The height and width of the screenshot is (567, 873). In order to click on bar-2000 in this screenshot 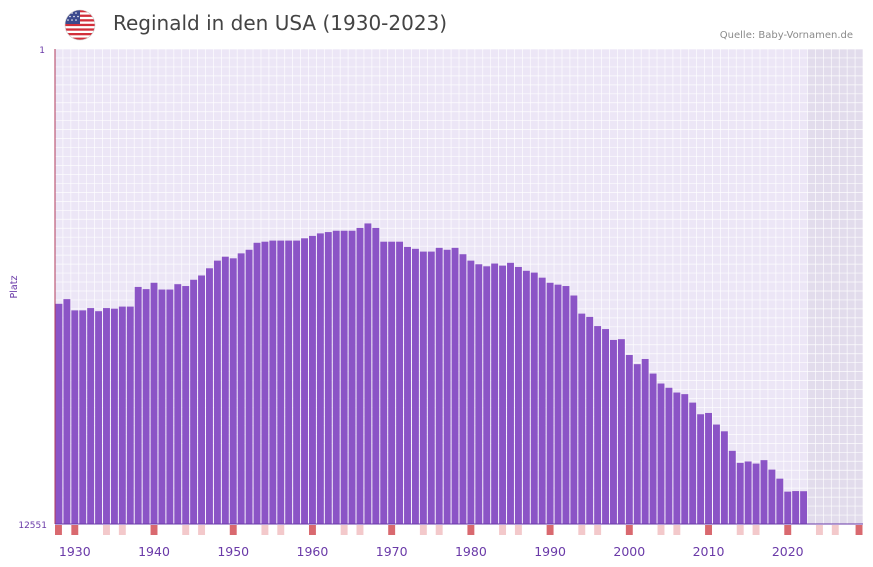, I will do `click(629, 439)`.